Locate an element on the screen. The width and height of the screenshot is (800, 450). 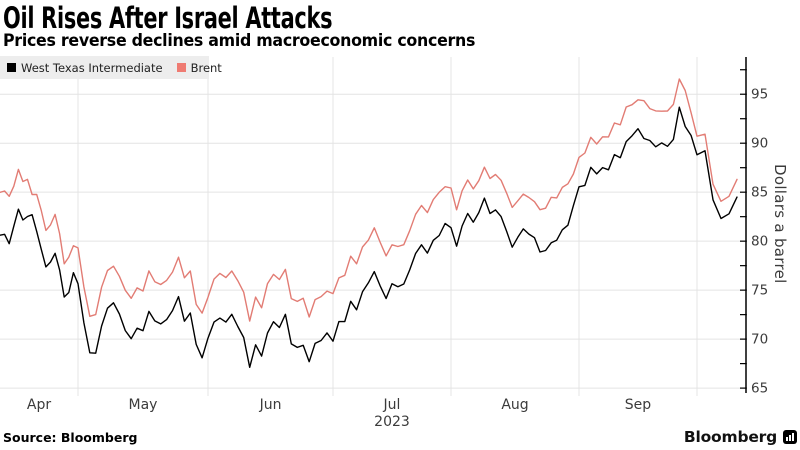
x-month-label: Aug is located at coordinates (514, 405).